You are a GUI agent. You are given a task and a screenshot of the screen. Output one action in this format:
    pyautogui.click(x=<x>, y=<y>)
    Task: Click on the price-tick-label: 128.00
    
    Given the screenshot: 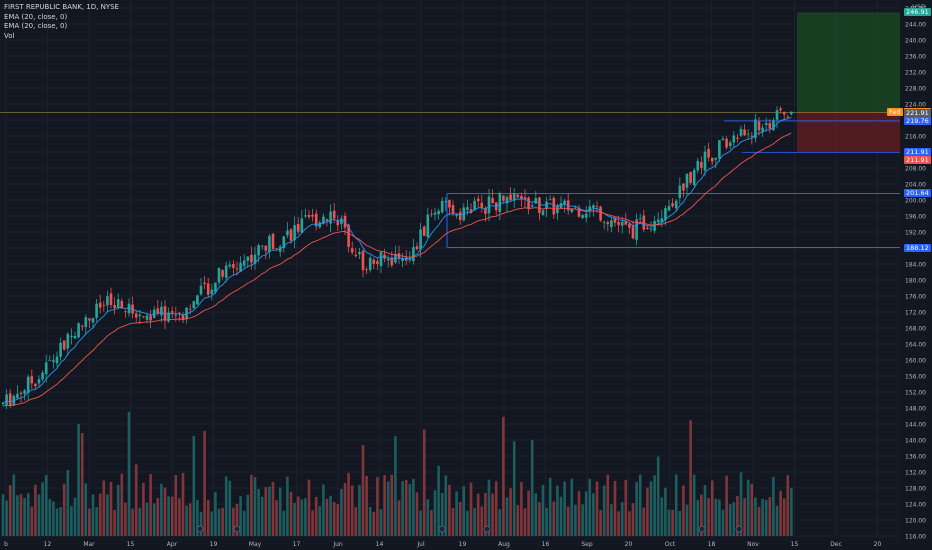 What is the action you would take?
    pyautogui.click(x=915, y=489)
    